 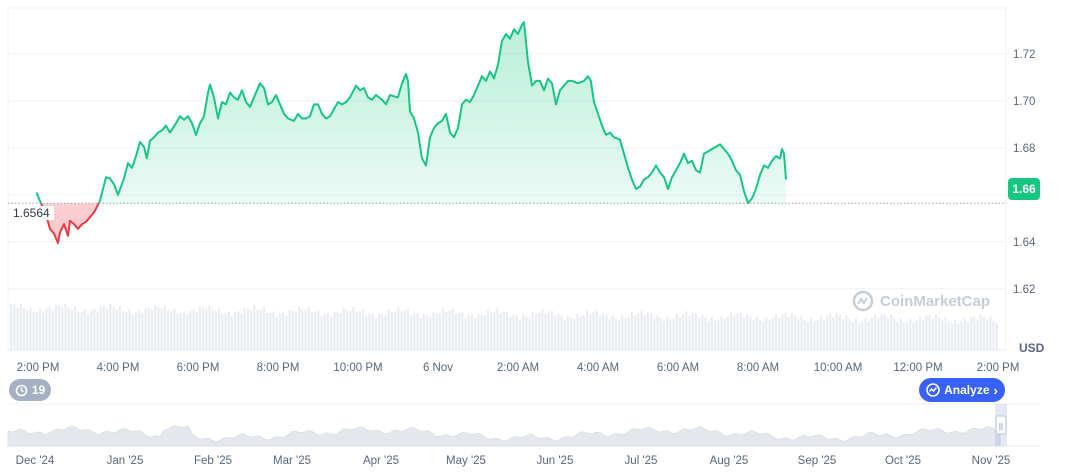 What do you see at coordinates (357, 368) in the screenshot?
I see `x-tick-label: 10:00 PM` at bounding box center [357, 368].